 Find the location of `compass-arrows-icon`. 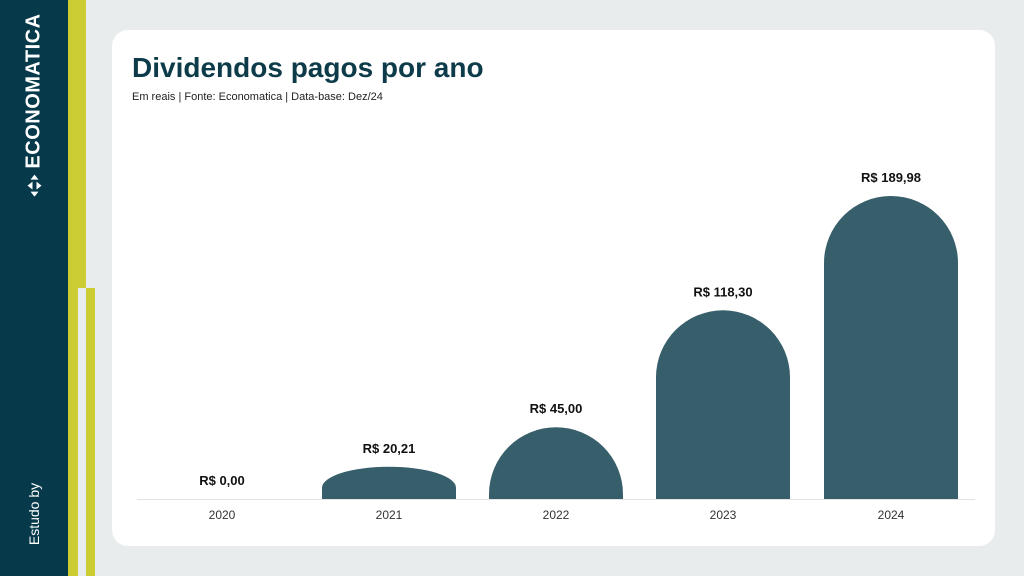

compass-arrows-icon is located at coordinates (34, 185).